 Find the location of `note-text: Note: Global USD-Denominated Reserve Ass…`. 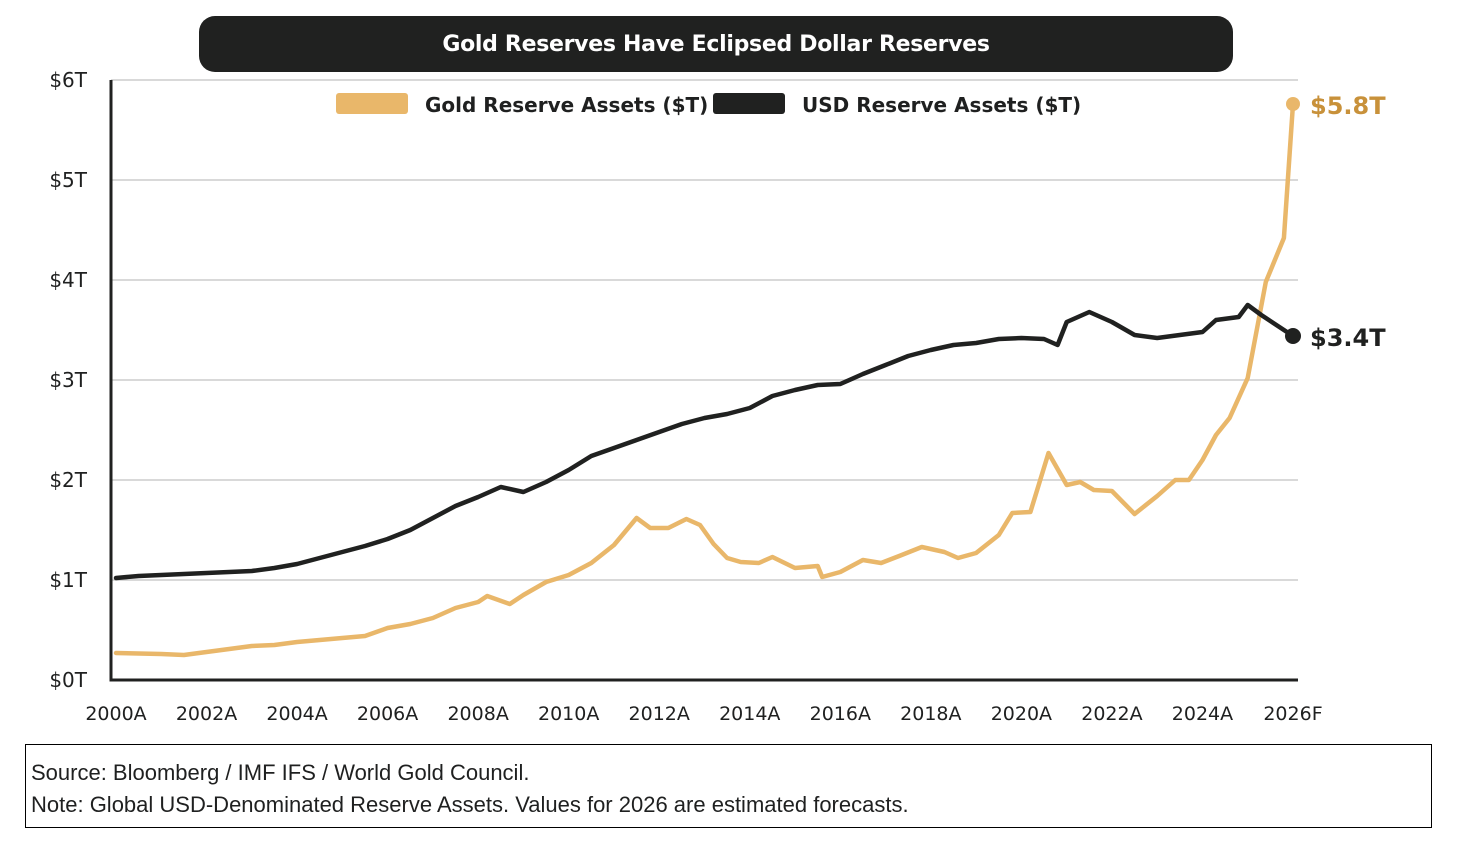

note-text: Note: Global USD-Denominated Reserve Ass… is located at coordinates (470, 804).